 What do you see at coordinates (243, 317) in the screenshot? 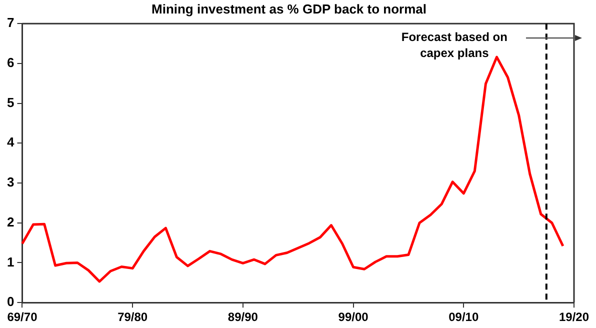
I see `x-tick-label: 89/90` at bounding box center [243, 317].